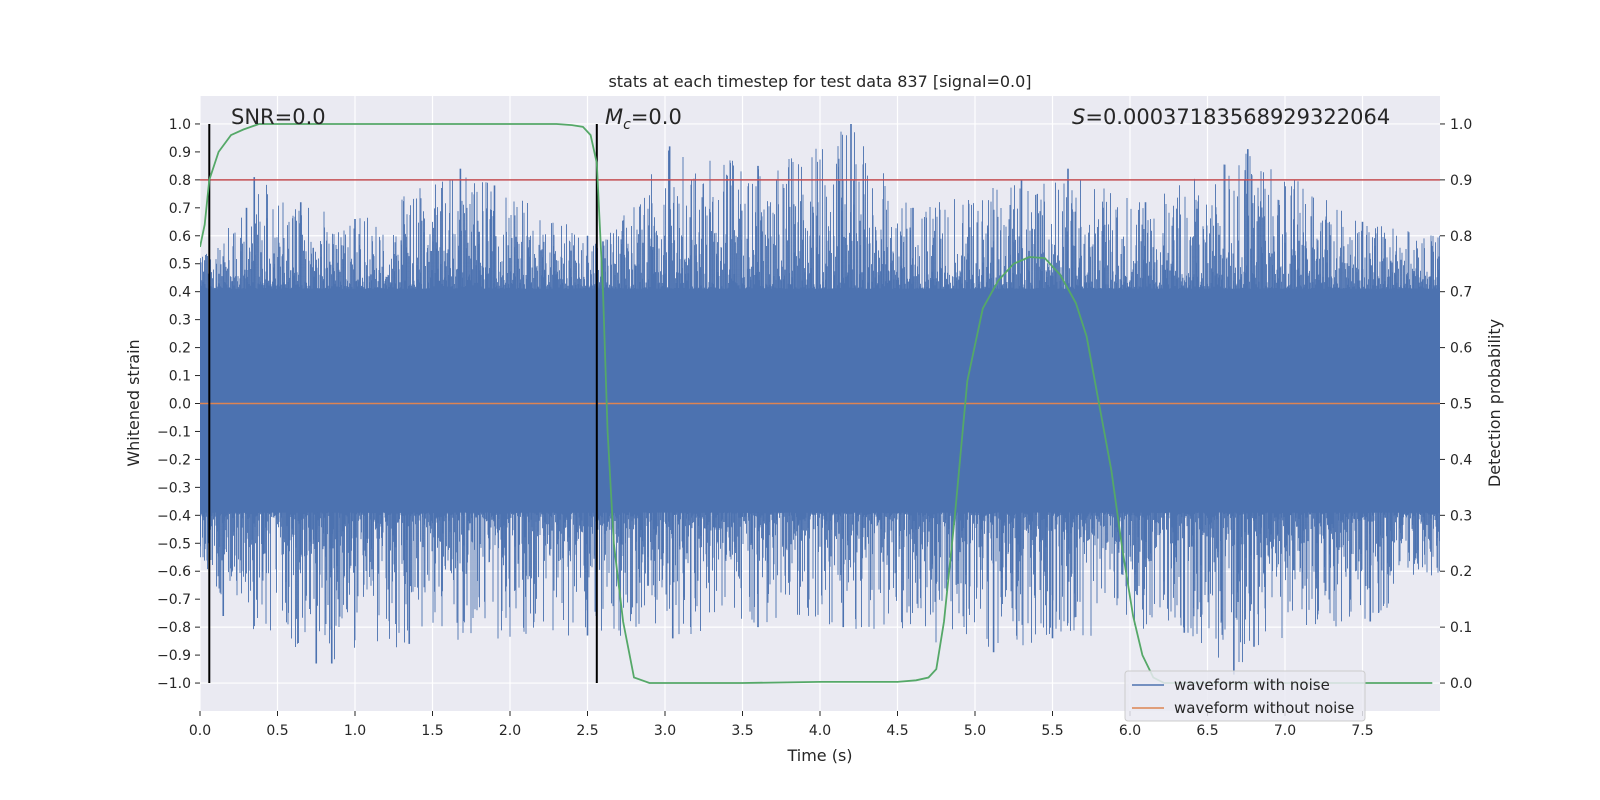  Describe the element at coordinates (587, 731) in the screenshot. I see `x-tick-label: 2.5` at that location.